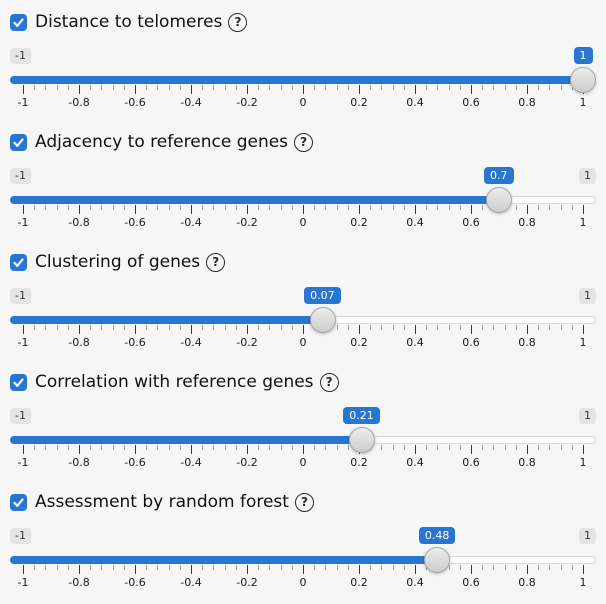 This screenshot has width=606, height=604. I want to click on feature-toggle-row: Clustering of genes ?, so click(303, 256).